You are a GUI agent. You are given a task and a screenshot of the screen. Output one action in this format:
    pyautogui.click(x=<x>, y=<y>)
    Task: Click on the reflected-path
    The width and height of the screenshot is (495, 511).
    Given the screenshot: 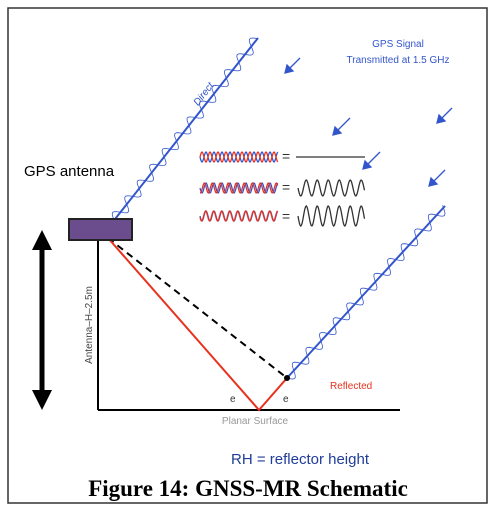 What is the action you would take?
    pyautogui.click(x=197, y=324)
    